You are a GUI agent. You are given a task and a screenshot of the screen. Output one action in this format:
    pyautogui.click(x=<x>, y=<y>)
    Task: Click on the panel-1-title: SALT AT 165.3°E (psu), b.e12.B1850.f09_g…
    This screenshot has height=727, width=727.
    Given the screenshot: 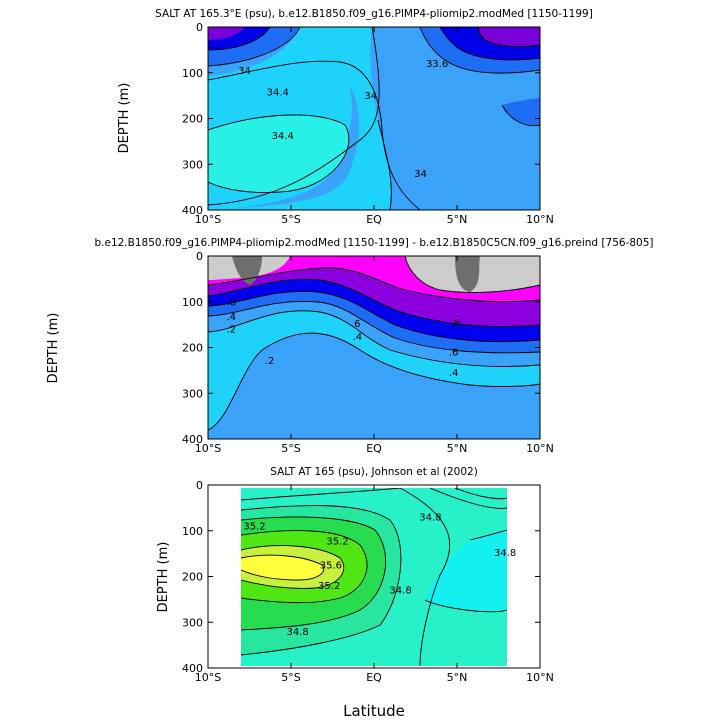 What is the action you would take?
    pyautogui.click(x=374, y=14)
    